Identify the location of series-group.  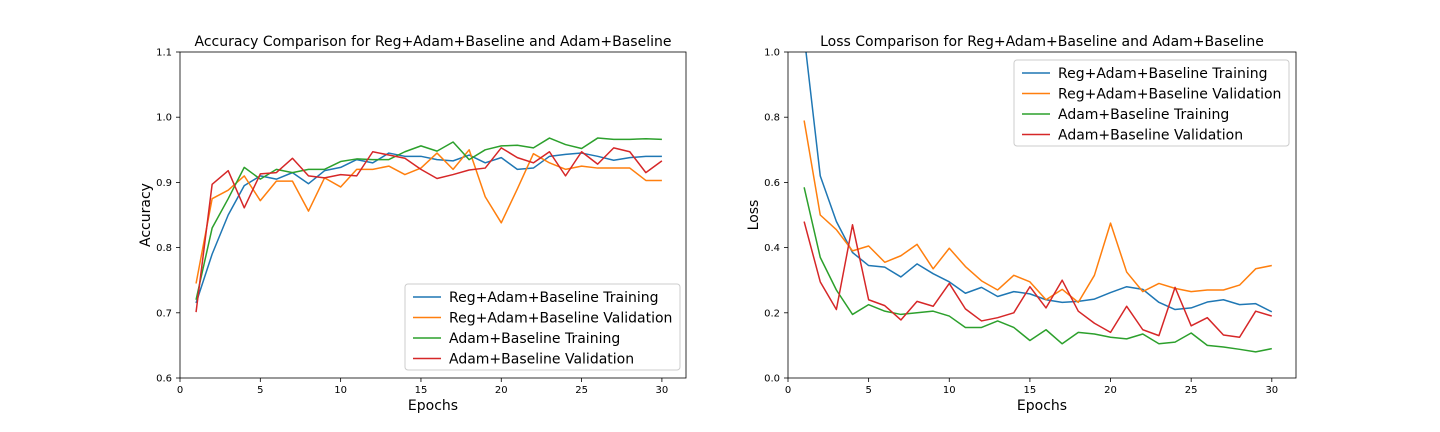
(429, 225).